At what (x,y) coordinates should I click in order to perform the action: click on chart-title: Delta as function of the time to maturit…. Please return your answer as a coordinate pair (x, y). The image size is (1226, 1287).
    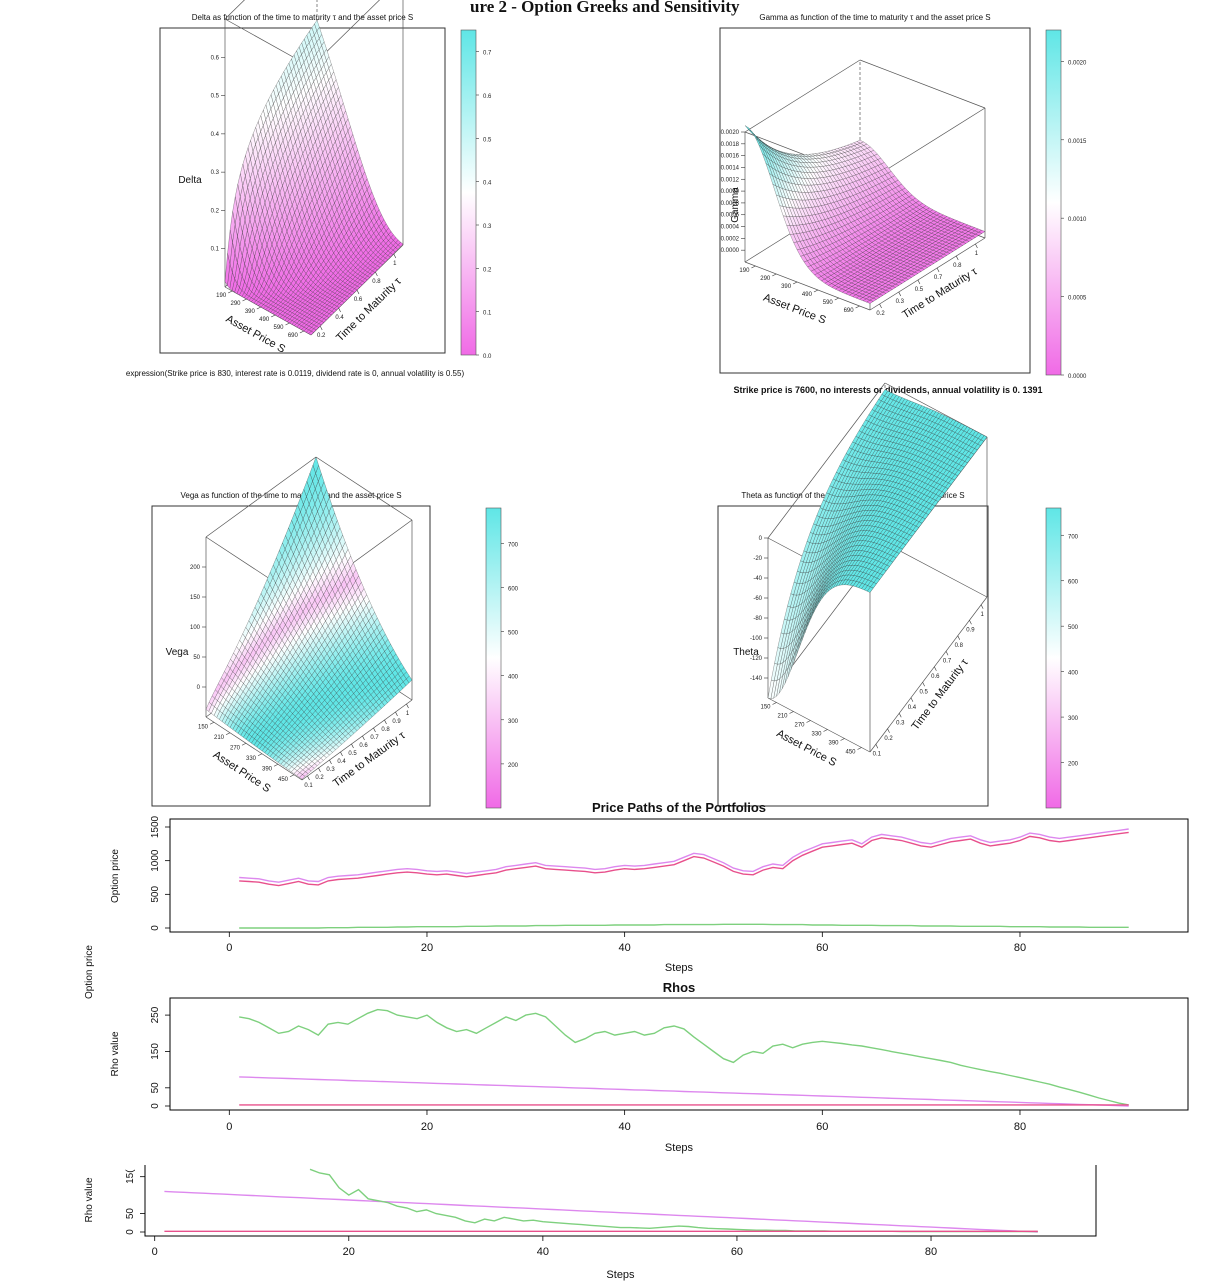
    Looking at the image, I should click on (303, 17).